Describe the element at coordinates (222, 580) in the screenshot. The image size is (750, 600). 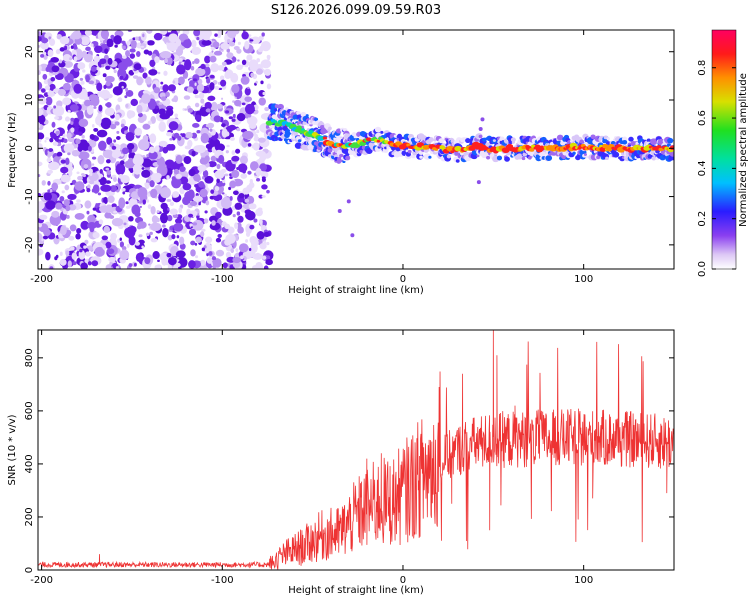
I see `snr-x-tick-label: -100` at that location.